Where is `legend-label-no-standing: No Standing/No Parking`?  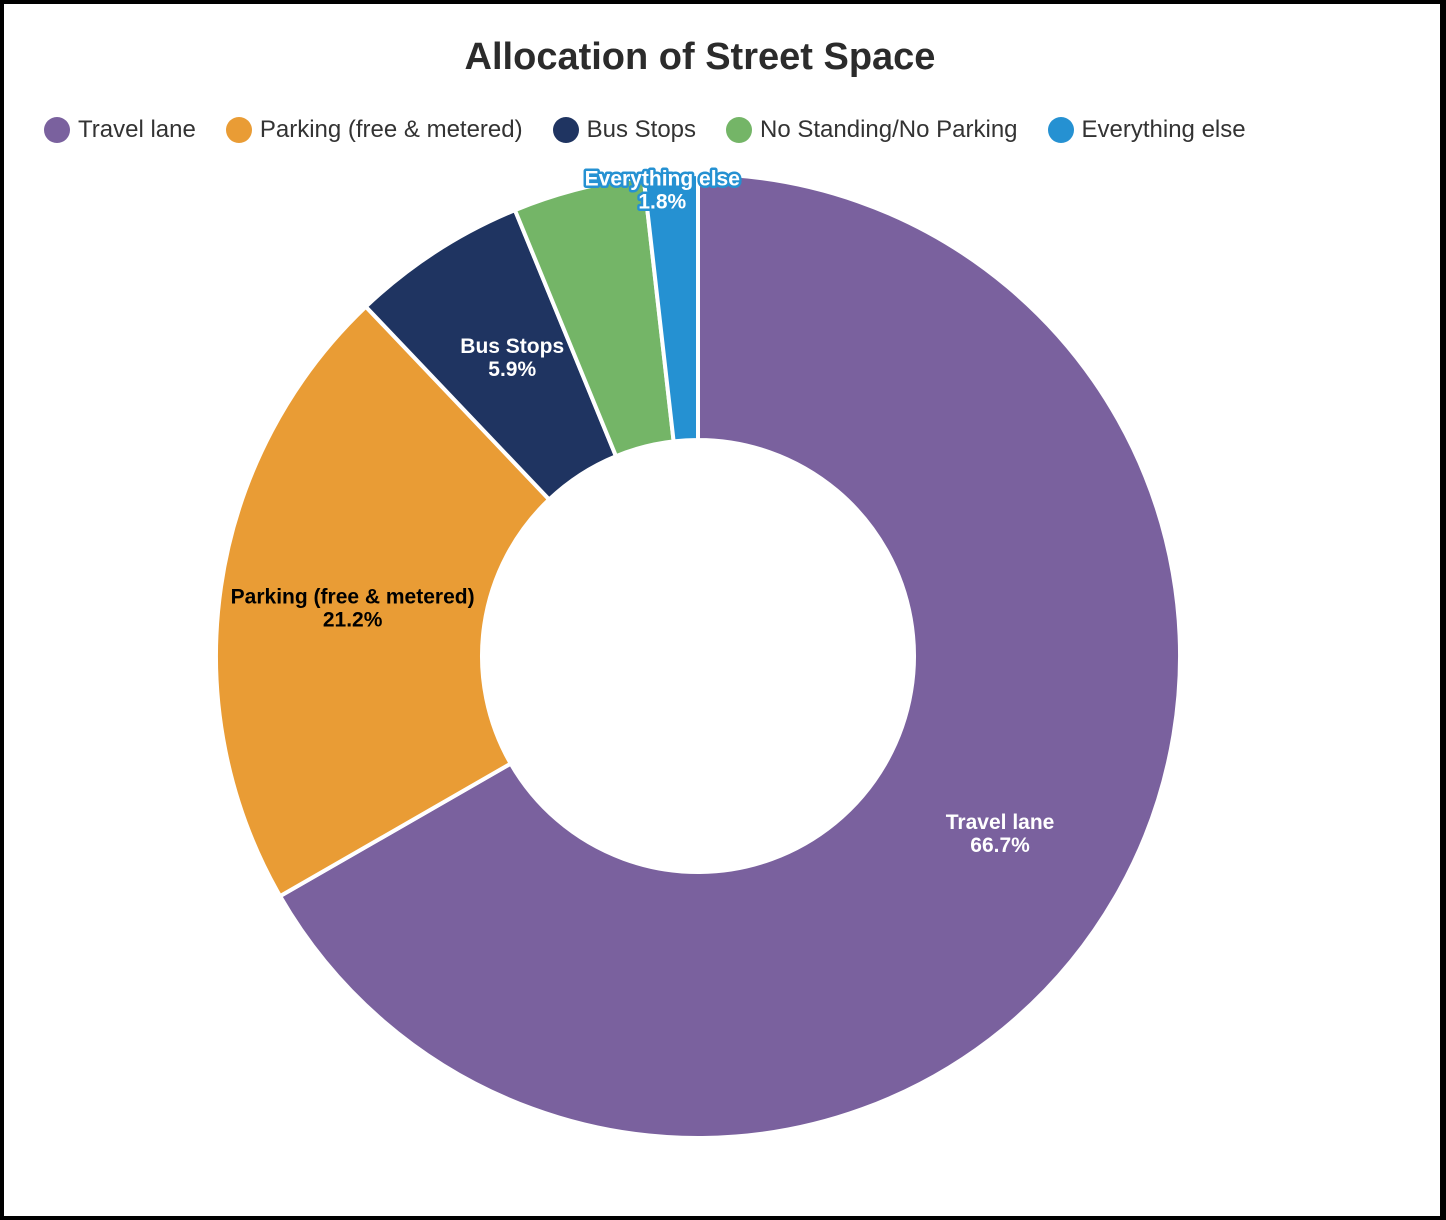
legend-label-no-standing: No Standing/No Parking is located at coordinates (889, 129).